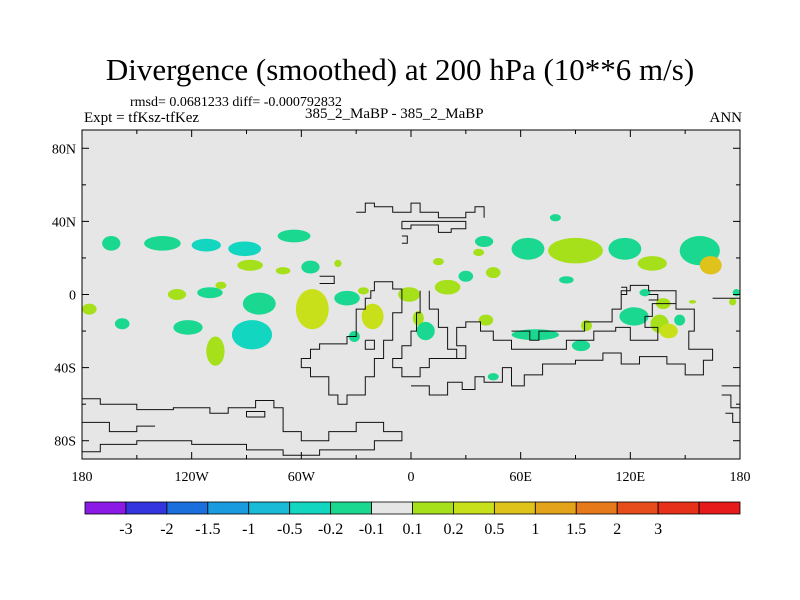 This screenshot has height=600, width=800. What do you see at coordinates (658, 529) in the screenshot?
I see `colorbar-label: 3` at bounding box center [658, 529].